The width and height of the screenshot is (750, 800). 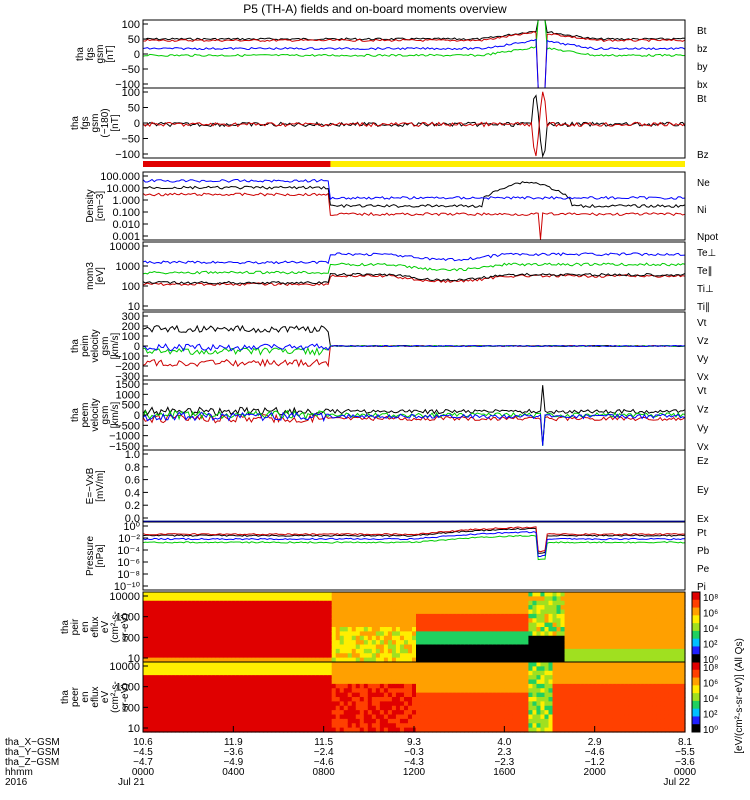 I want to click on y-tick-label: −50, so click(x=130, y=140).